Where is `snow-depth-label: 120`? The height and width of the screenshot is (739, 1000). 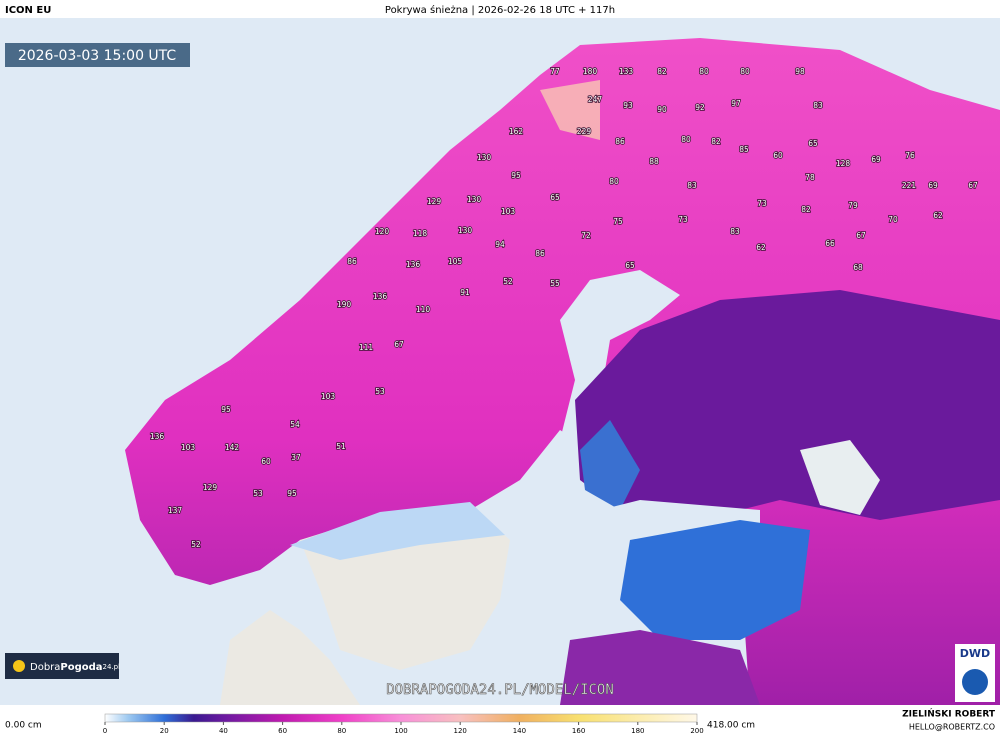
snow-depth-label: 120 is located at coordinates (382, 231).